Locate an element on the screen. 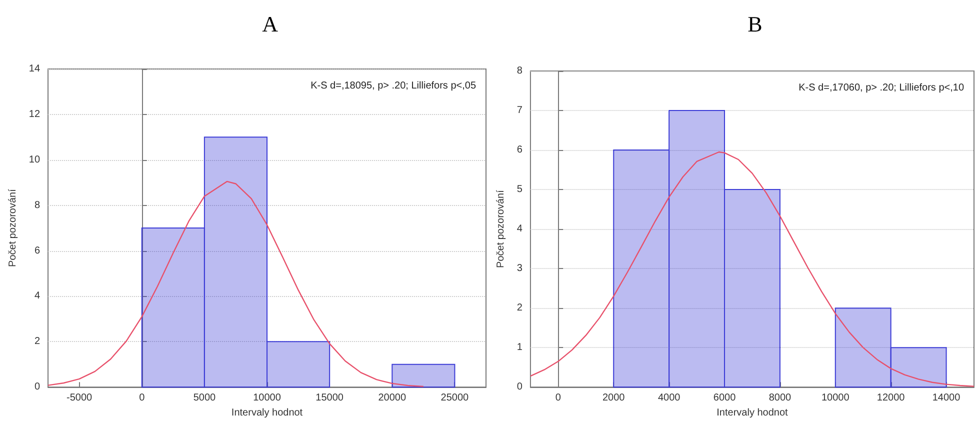 The height and width of the screenshot is (423, 976). x-tick-label: 6000 is located at coordinates (724, 398).